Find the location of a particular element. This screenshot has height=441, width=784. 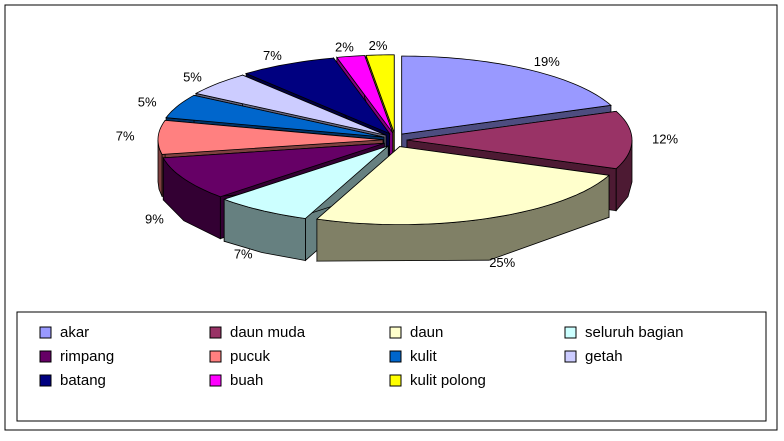

legend-label: getah is located at coordinates (604, 356).